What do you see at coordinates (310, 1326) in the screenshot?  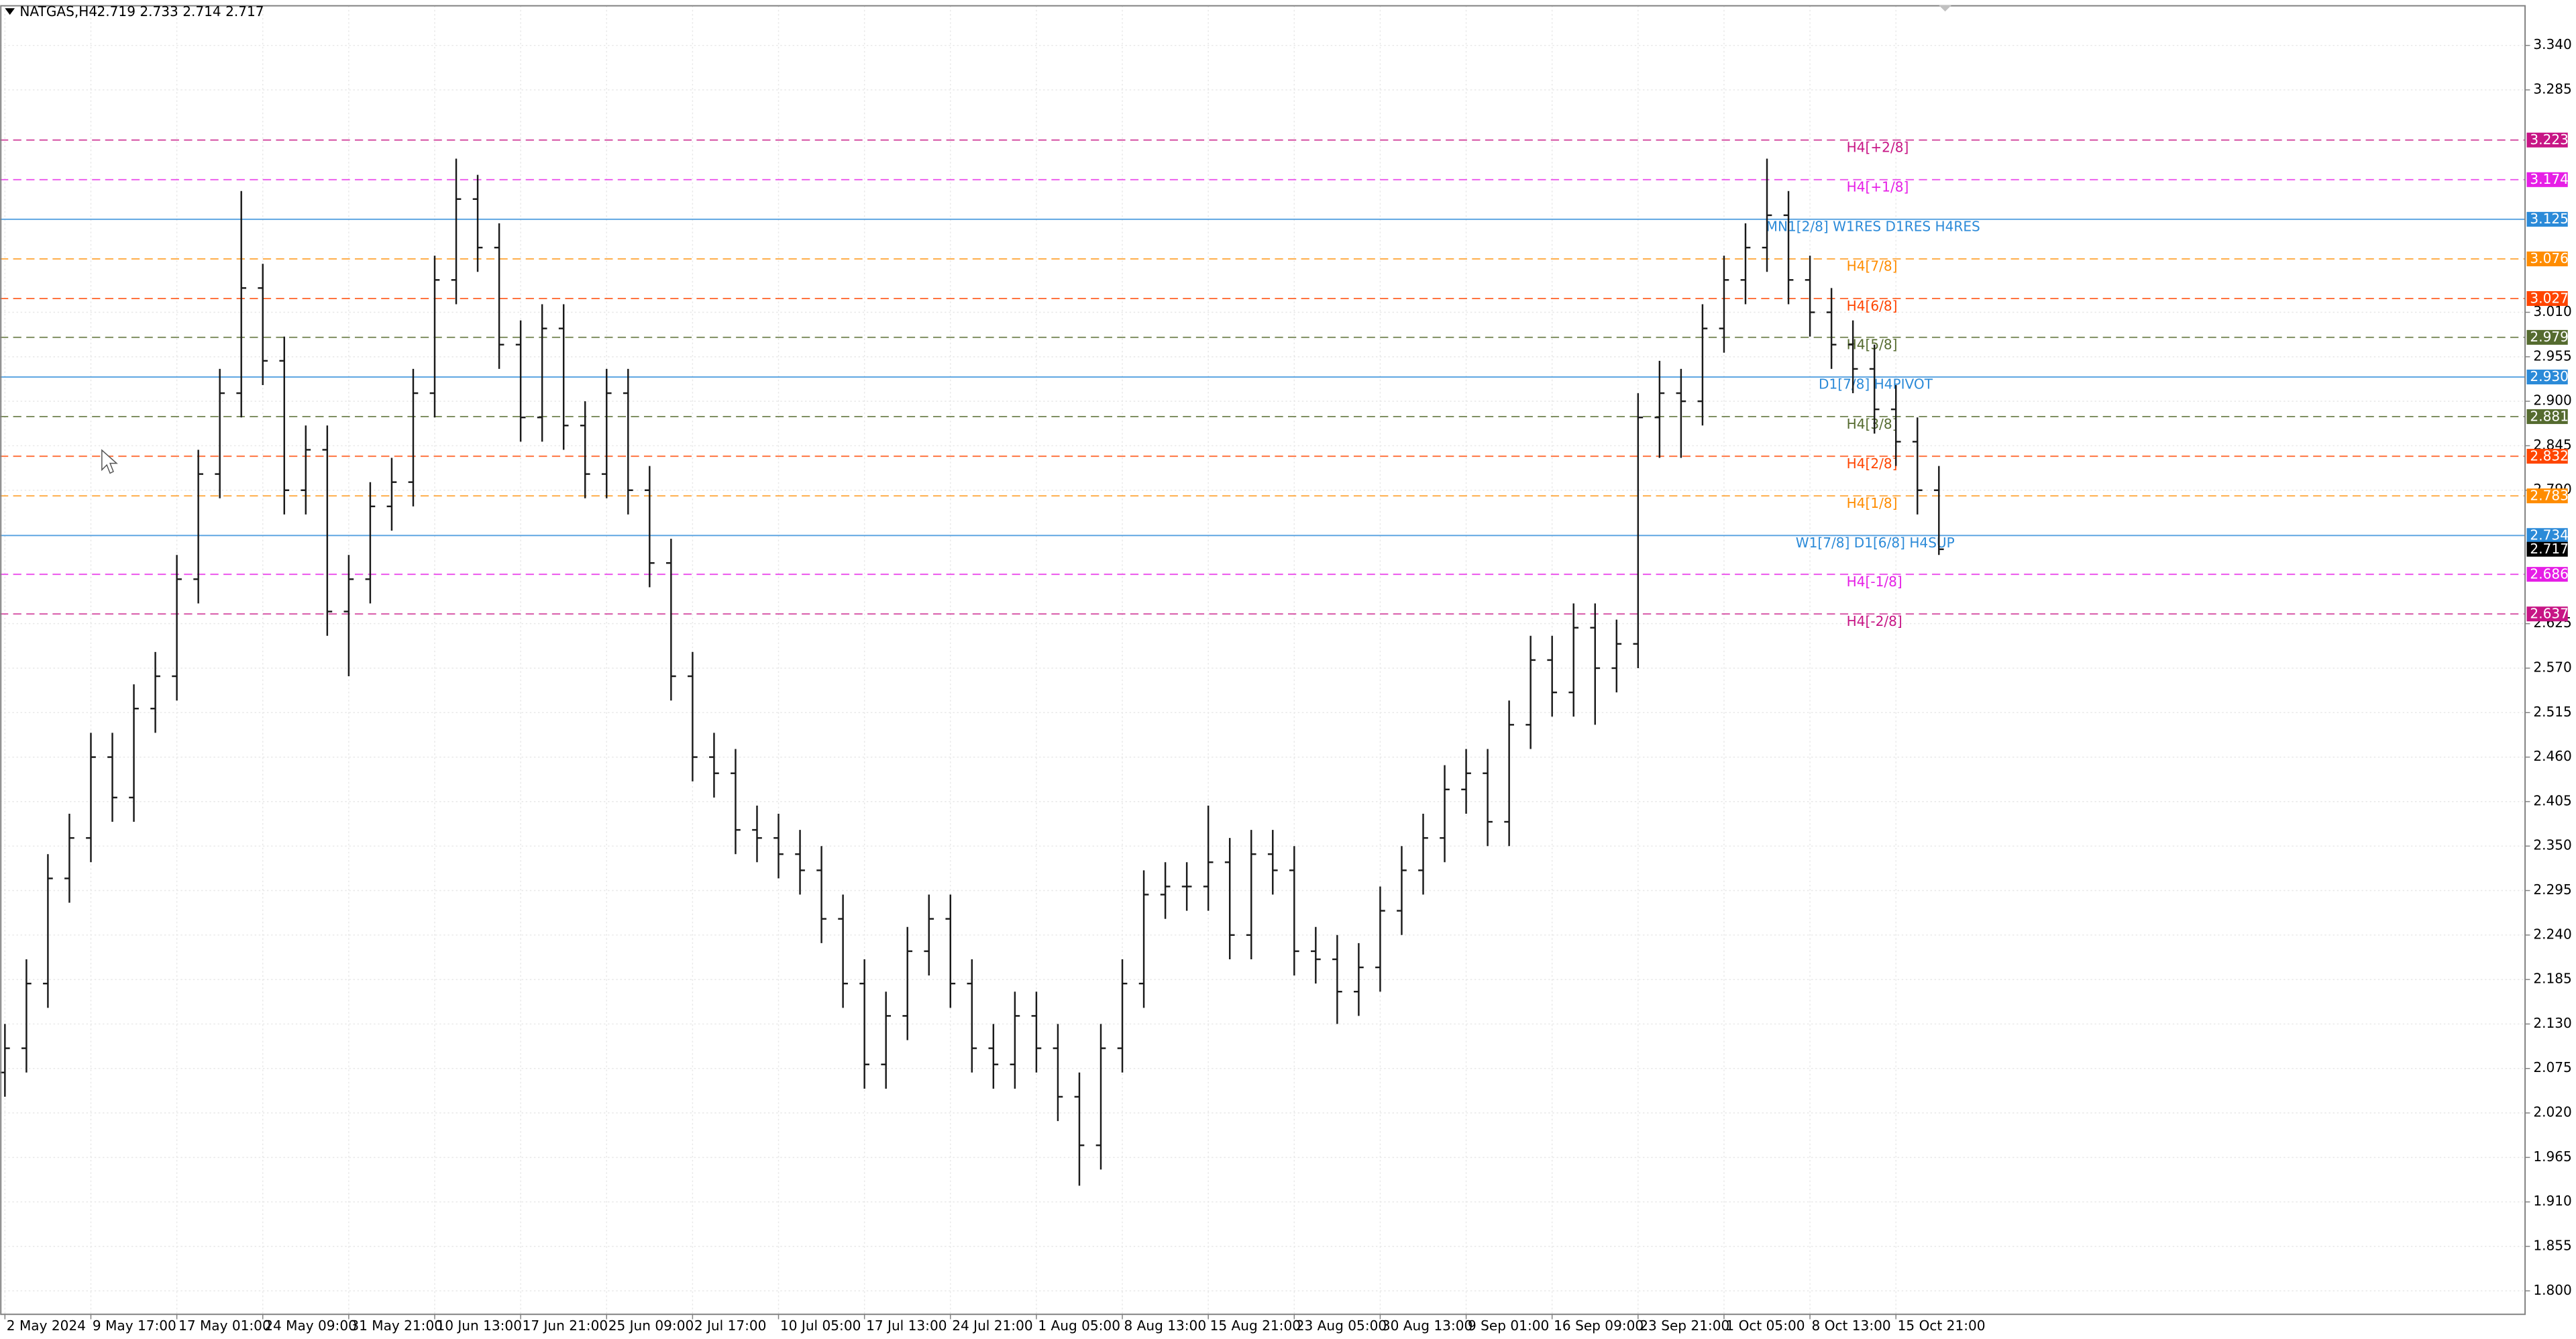 I see `x-tick-label: 24 May 09:00` at bounding box center [310, 1326].